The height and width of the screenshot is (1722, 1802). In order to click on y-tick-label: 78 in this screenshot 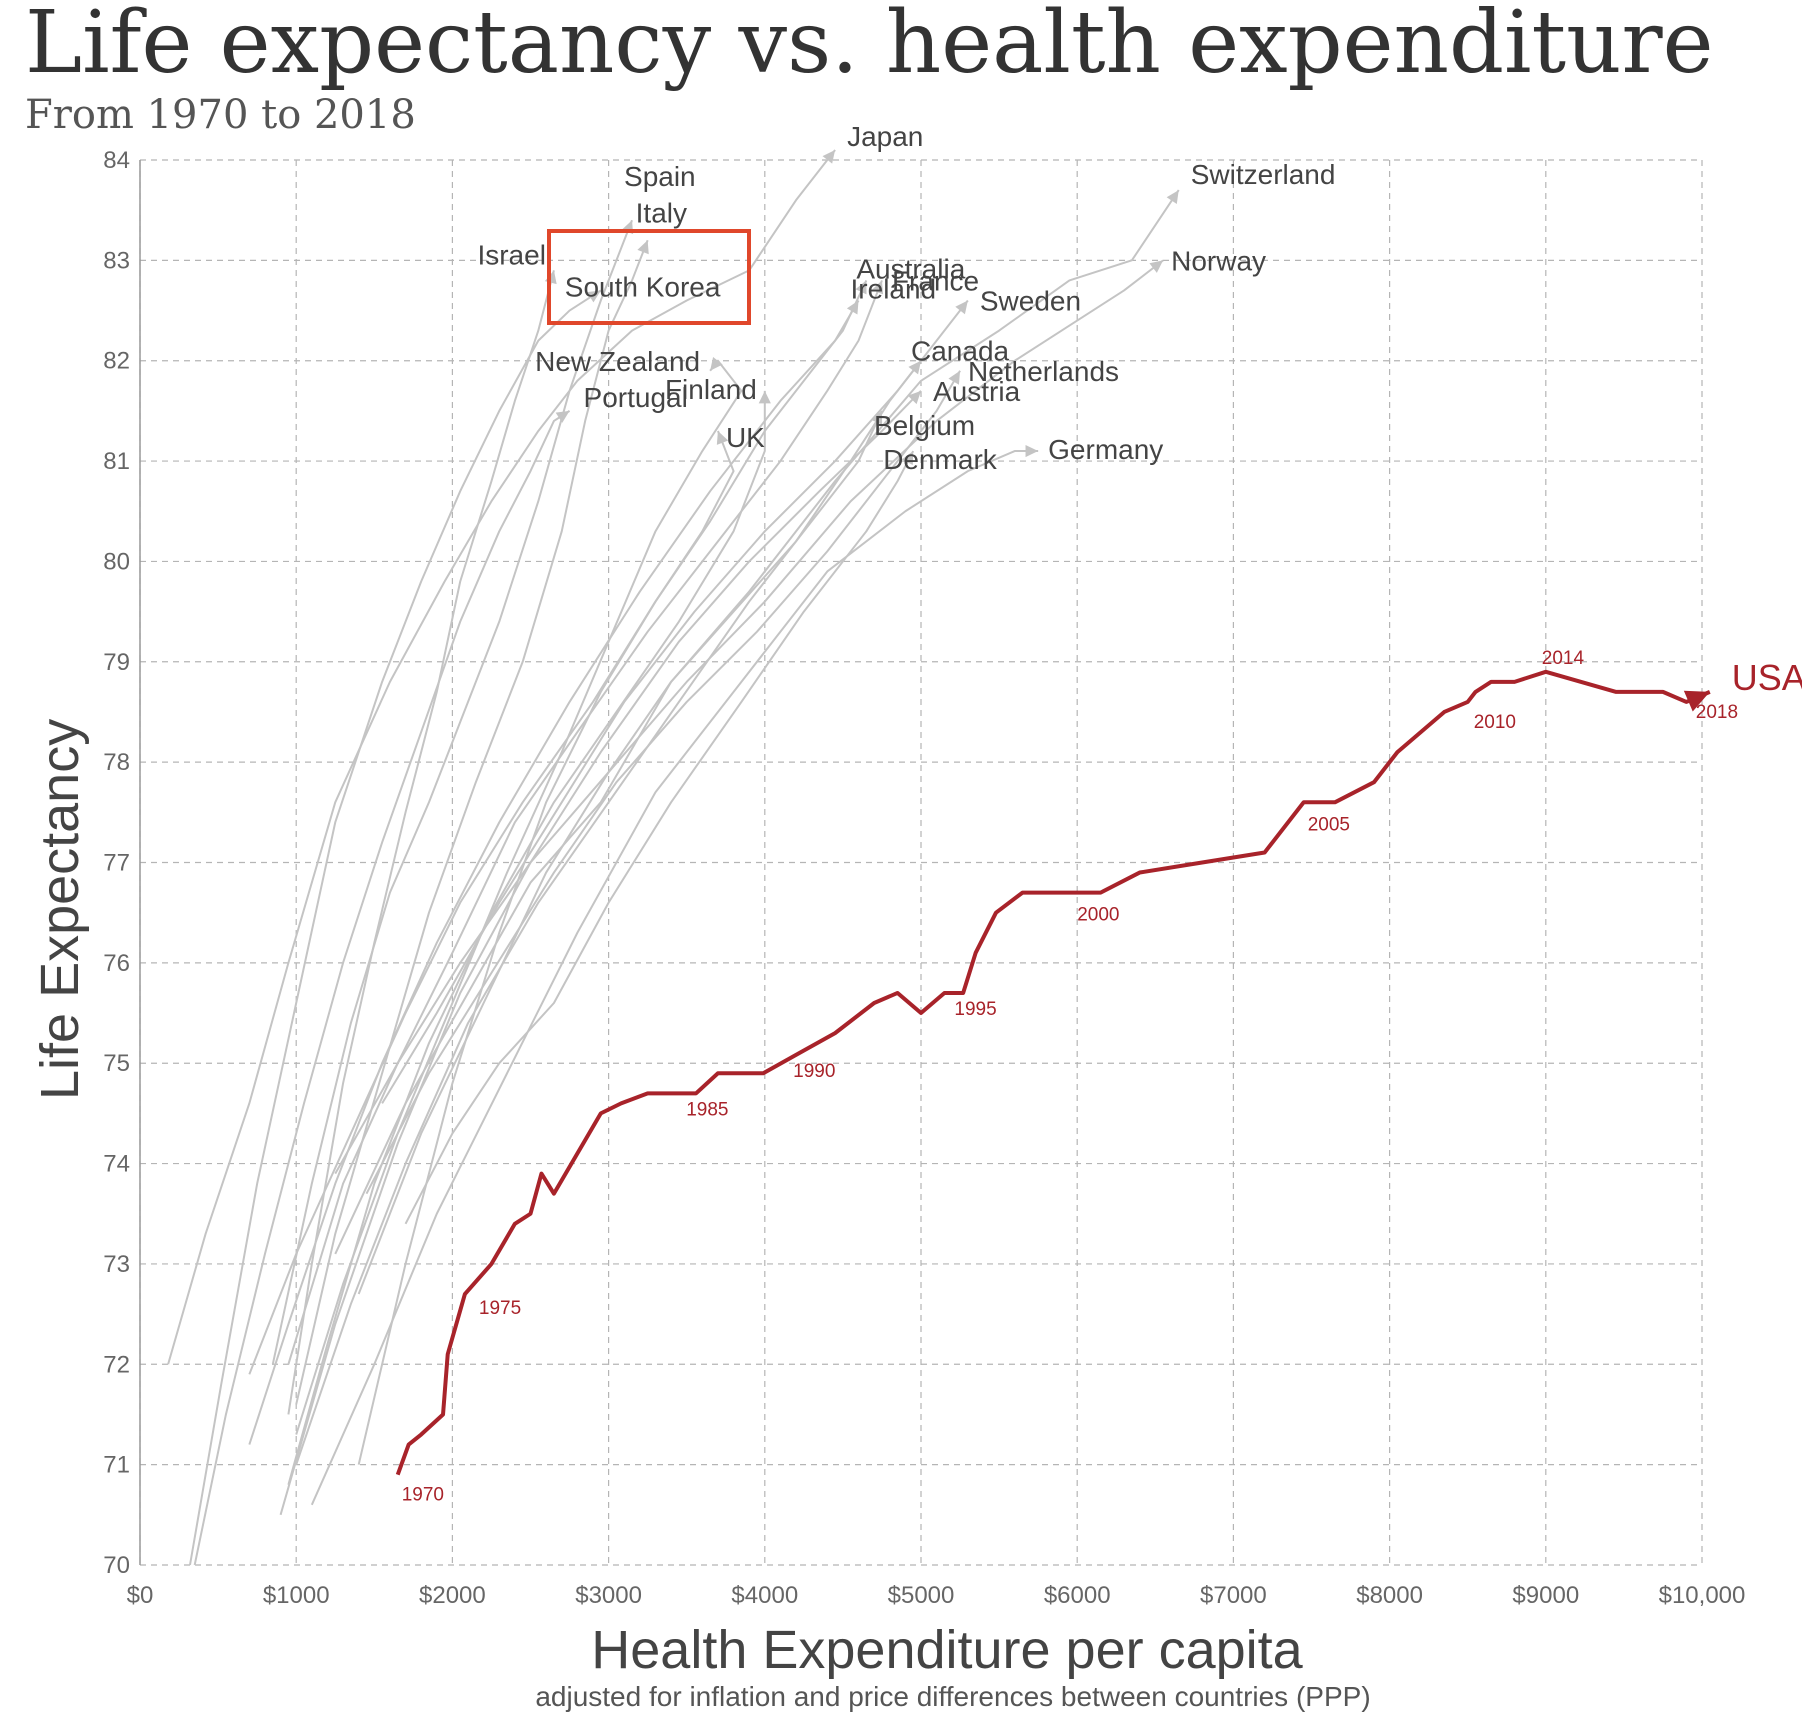, I will do `click(116, 762)`.